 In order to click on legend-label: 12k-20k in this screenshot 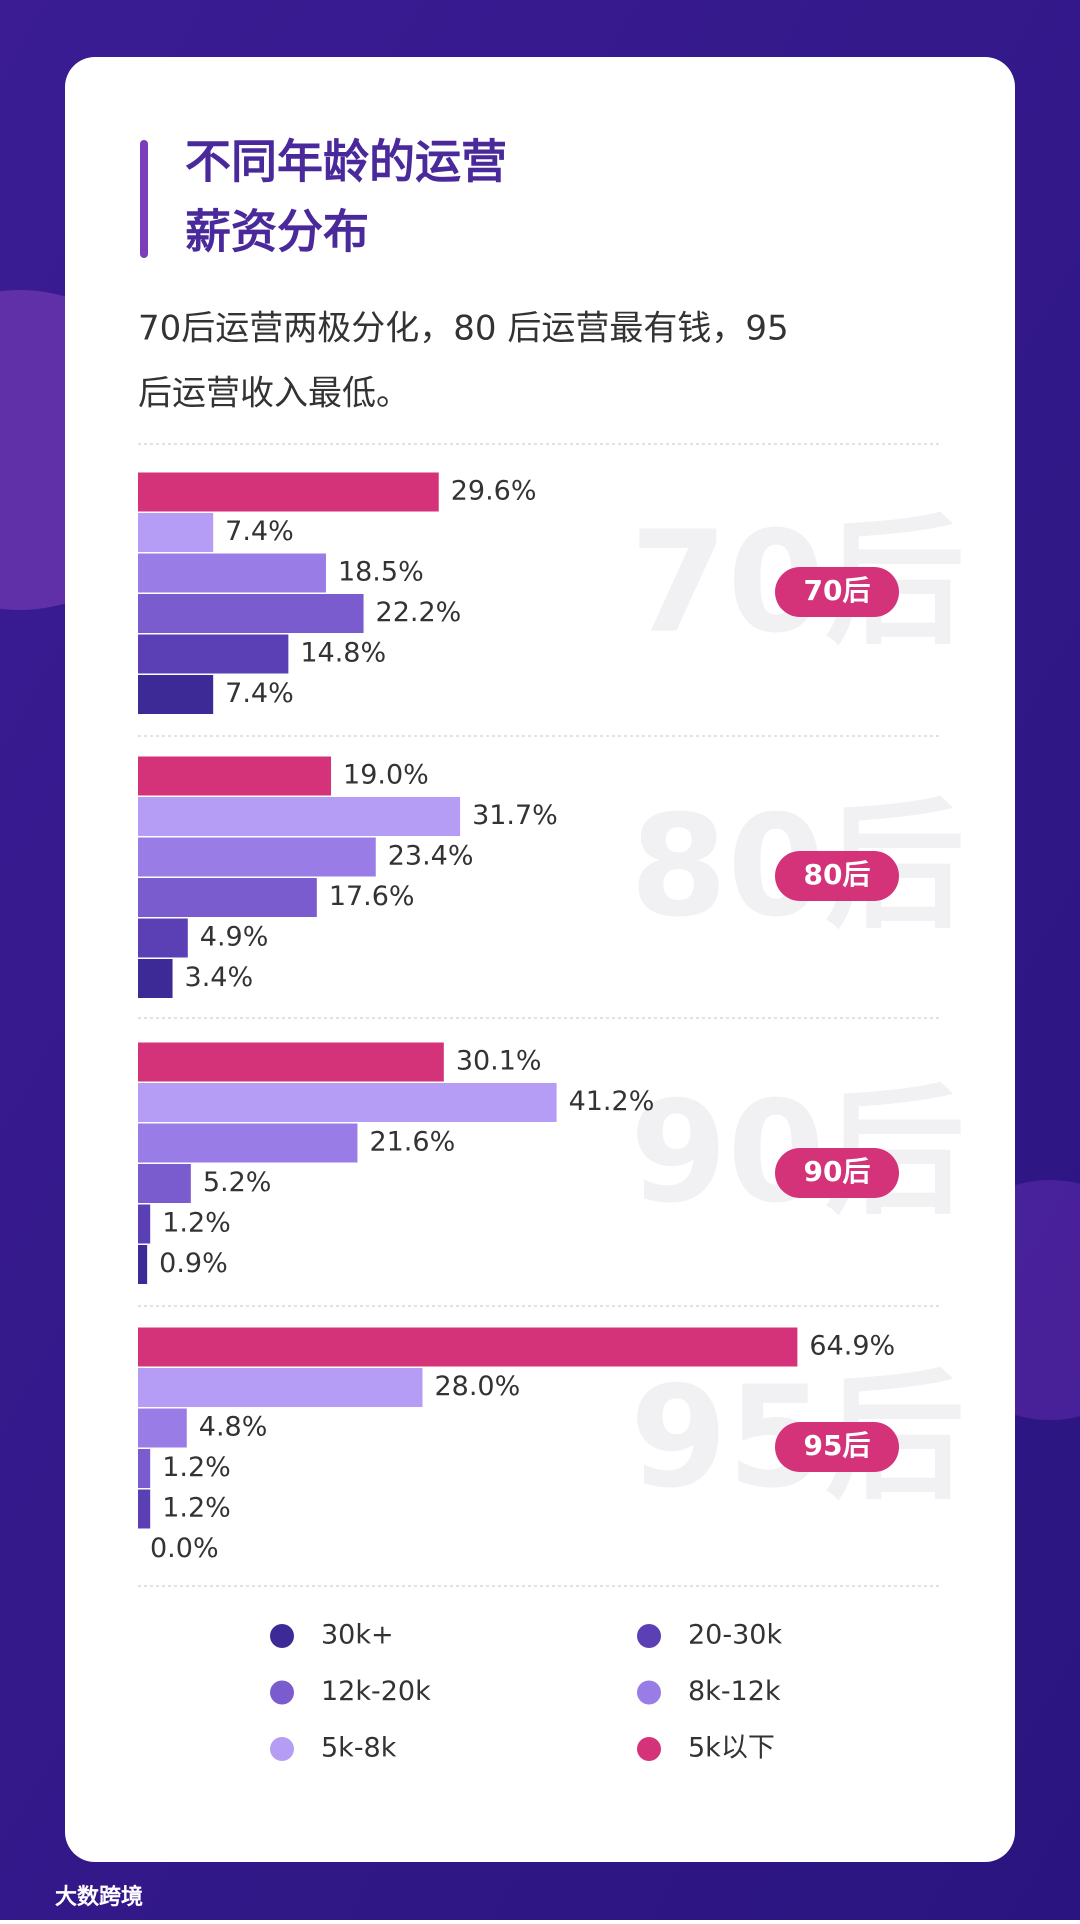, I will do `click(376, 1691)`.